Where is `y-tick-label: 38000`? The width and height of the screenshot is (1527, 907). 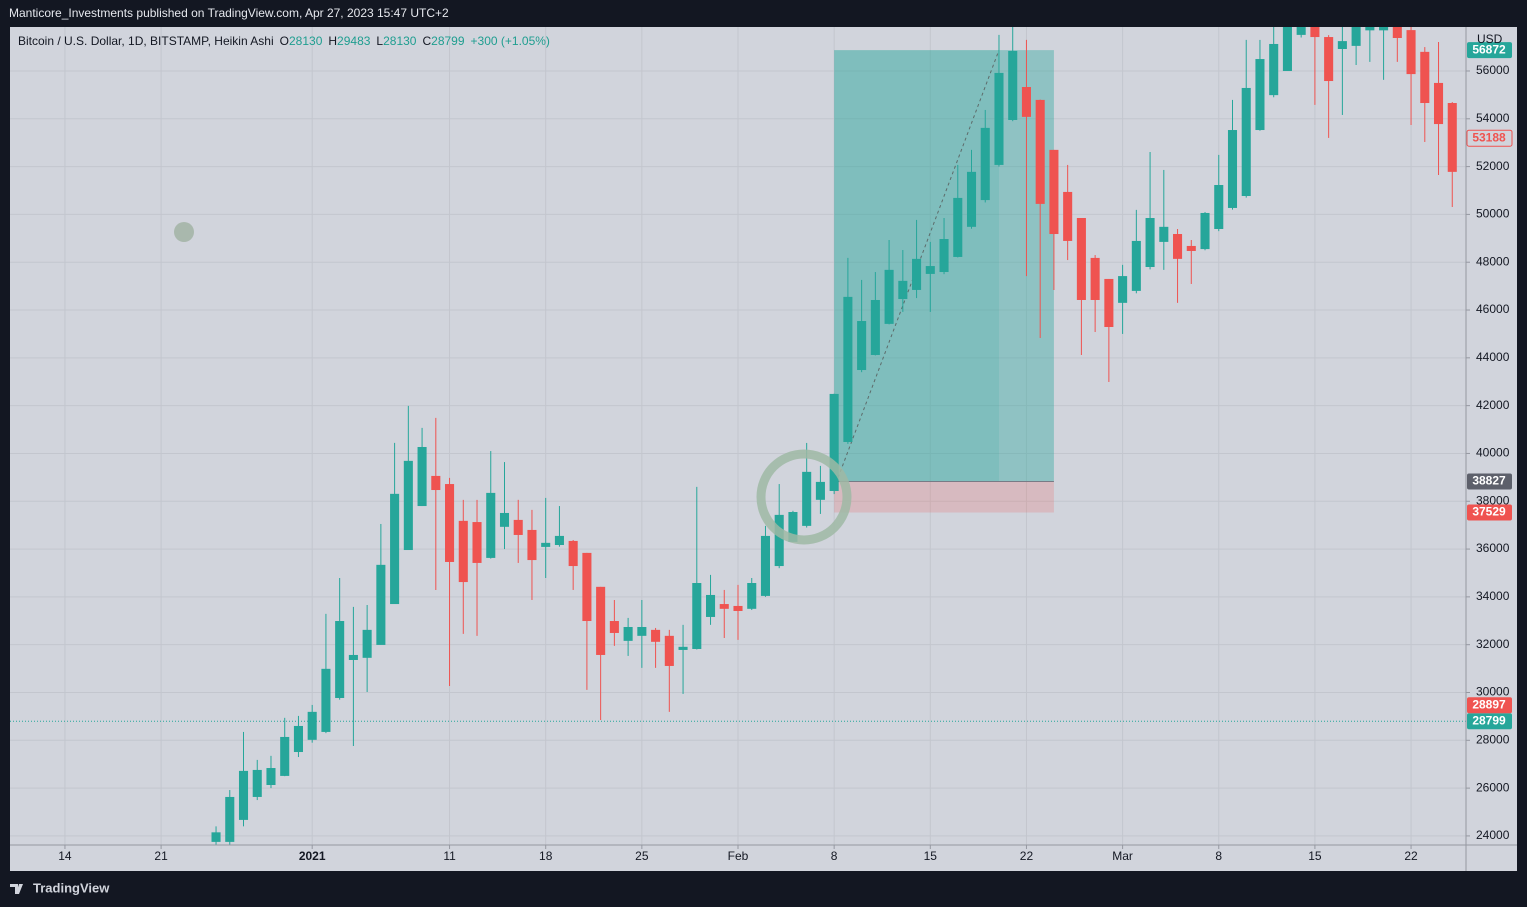 y-tick-label: 38000 is located at coordinates (1493, 500).